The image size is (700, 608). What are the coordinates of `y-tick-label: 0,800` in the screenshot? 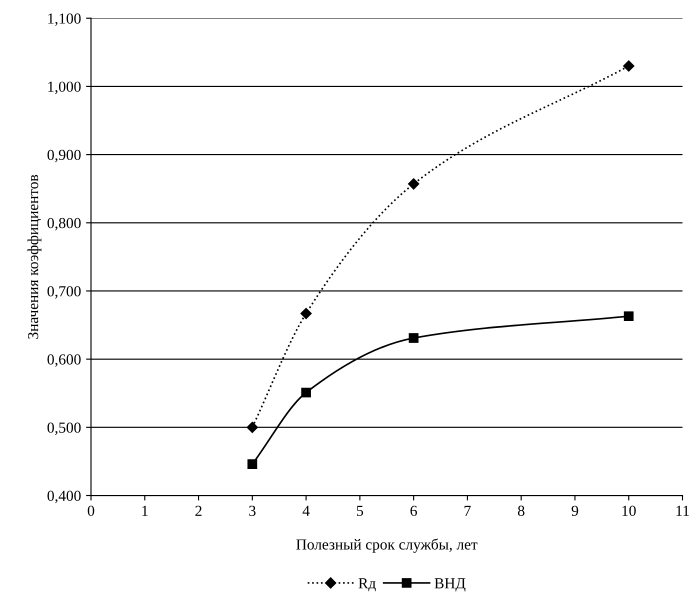 It's located at (64, 224).